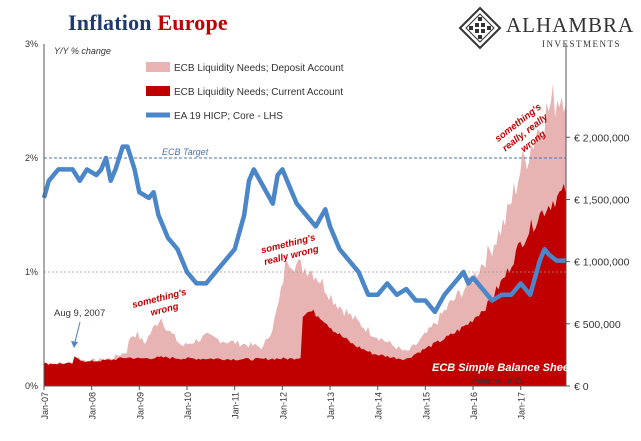 This screenshot has height=441, width=641. Describe the element at coordinates (259, 68) in the screenshot. I see `legend-label: ECB Liquidity Needs; Deposit Account` at that location.